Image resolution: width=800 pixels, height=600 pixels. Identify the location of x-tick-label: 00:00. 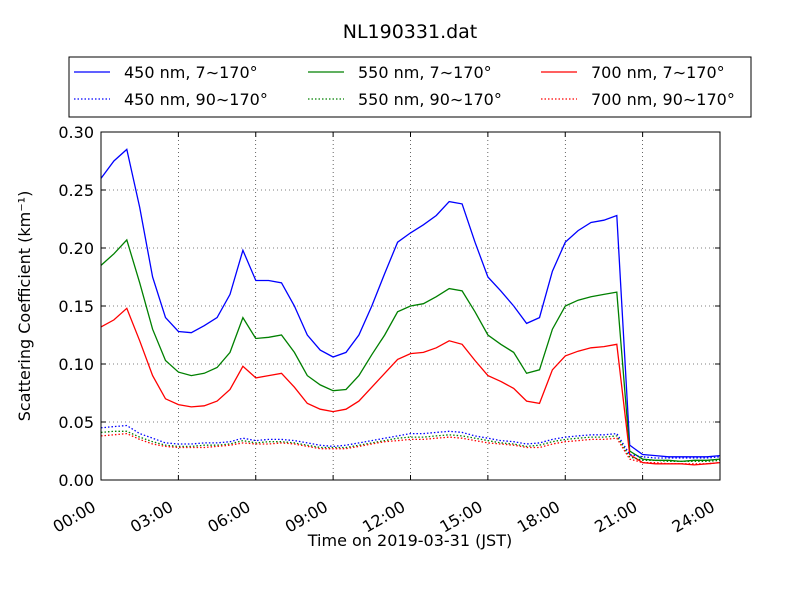
(74, 517).